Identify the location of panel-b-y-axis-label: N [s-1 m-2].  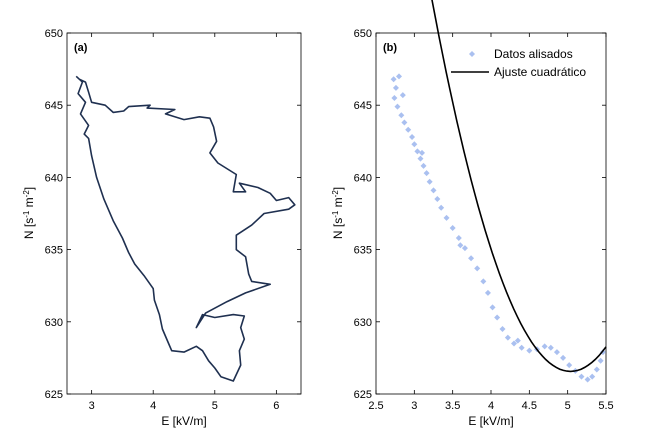
(338, 213).